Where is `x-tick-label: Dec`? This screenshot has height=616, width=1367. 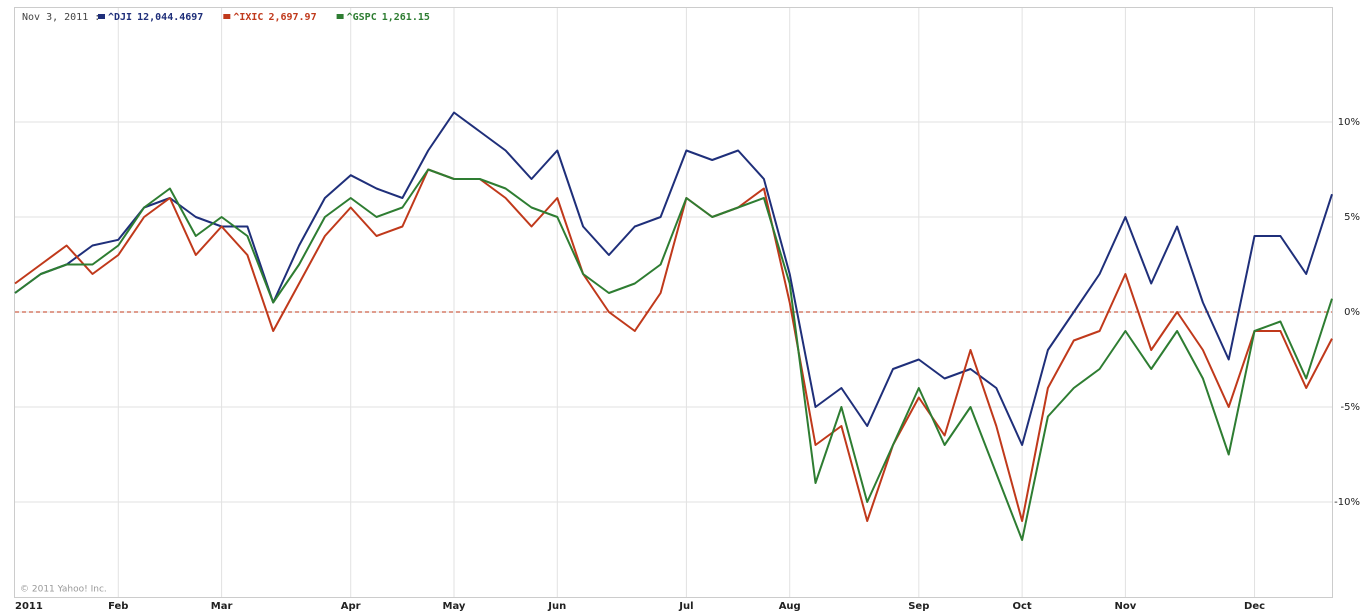 x-tick-label: Dec is located at coordinates (1254, 606).